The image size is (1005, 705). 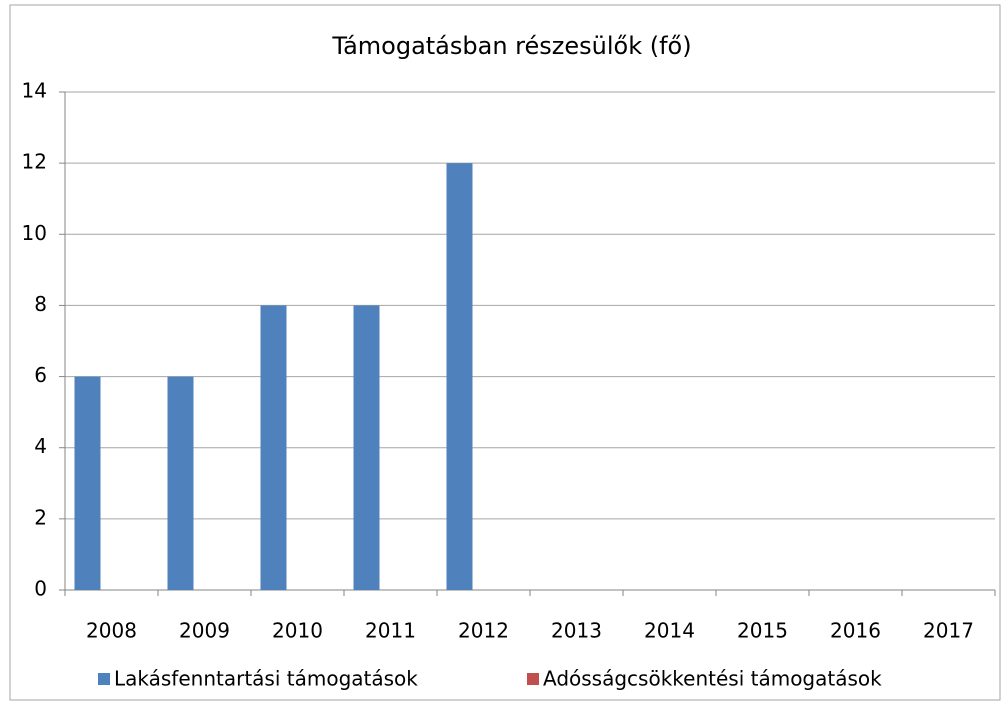 What do you see at coordinates (948, 631) in the screenshot?
I see `x-tick-label: 2017` at bounding box center [948, 631].